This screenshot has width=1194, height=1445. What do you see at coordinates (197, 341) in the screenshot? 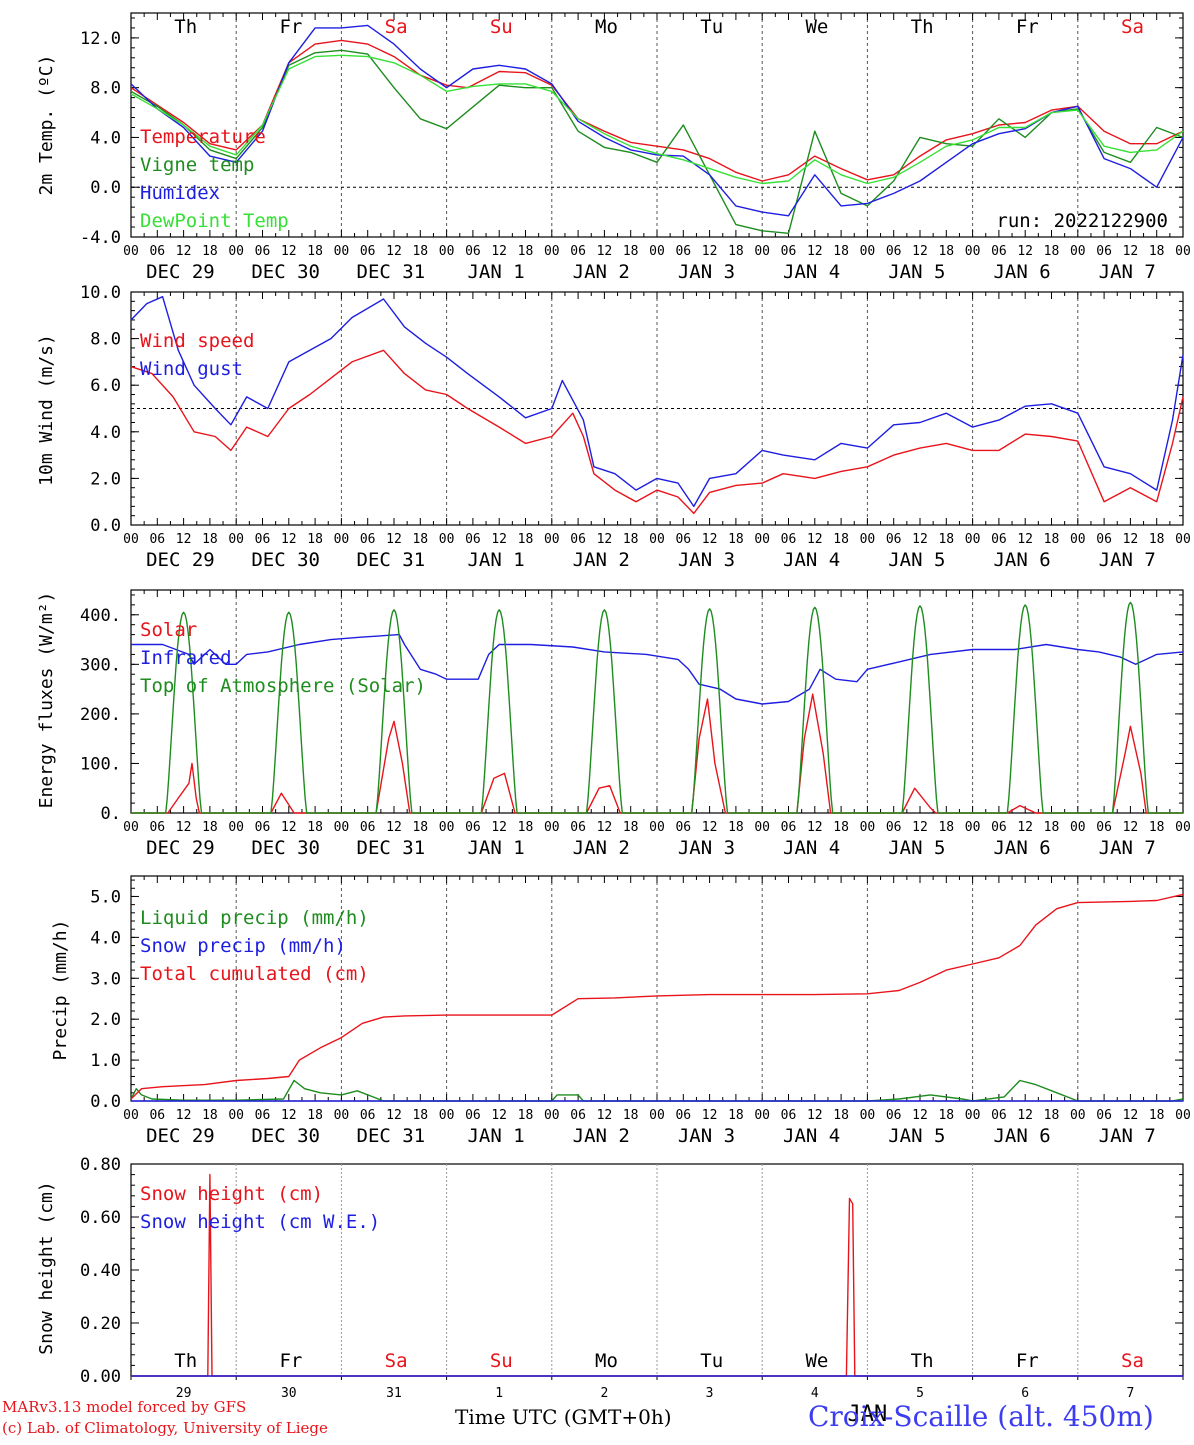
I see `legend-label: Wind speed` at bounding box center [197, 341].